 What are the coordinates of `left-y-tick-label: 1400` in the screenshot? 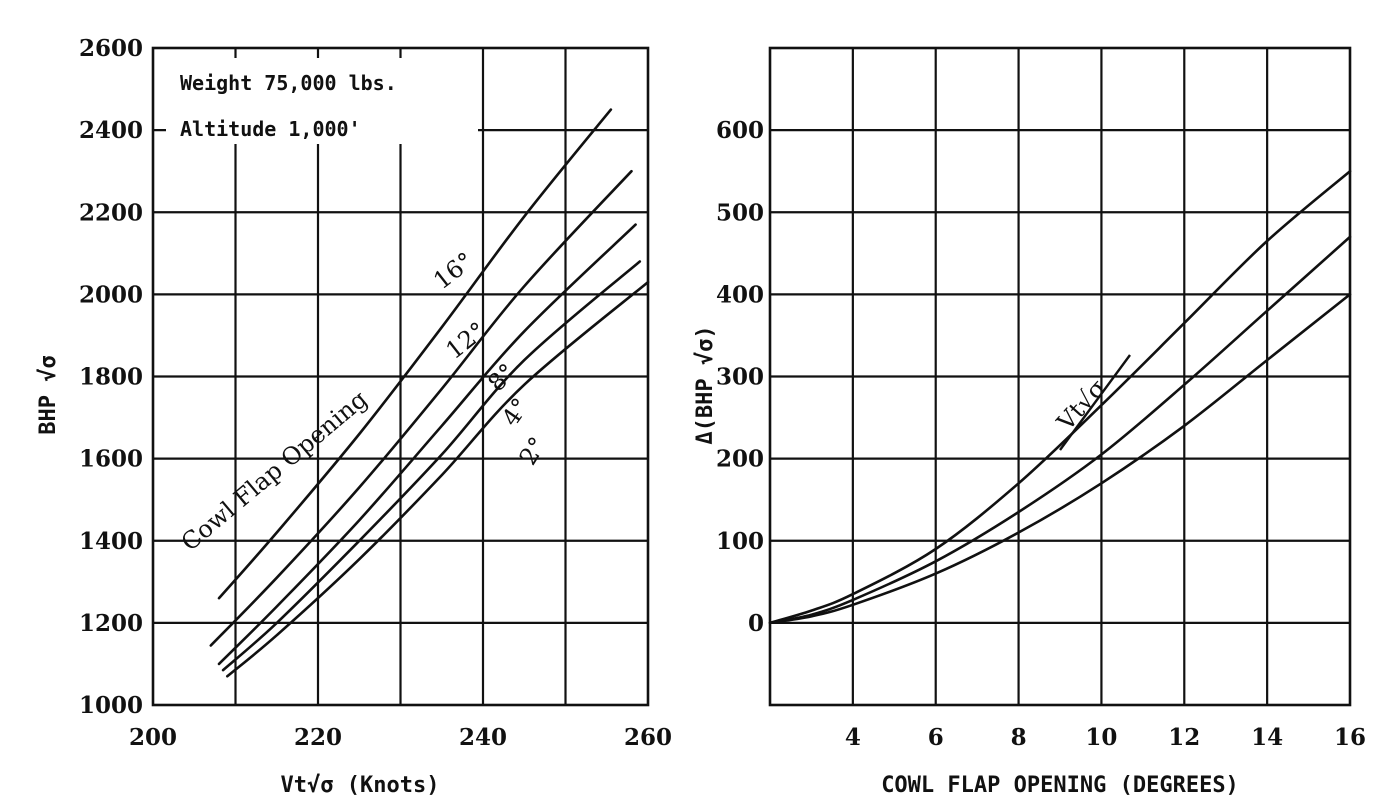 It's located at (111, 541).